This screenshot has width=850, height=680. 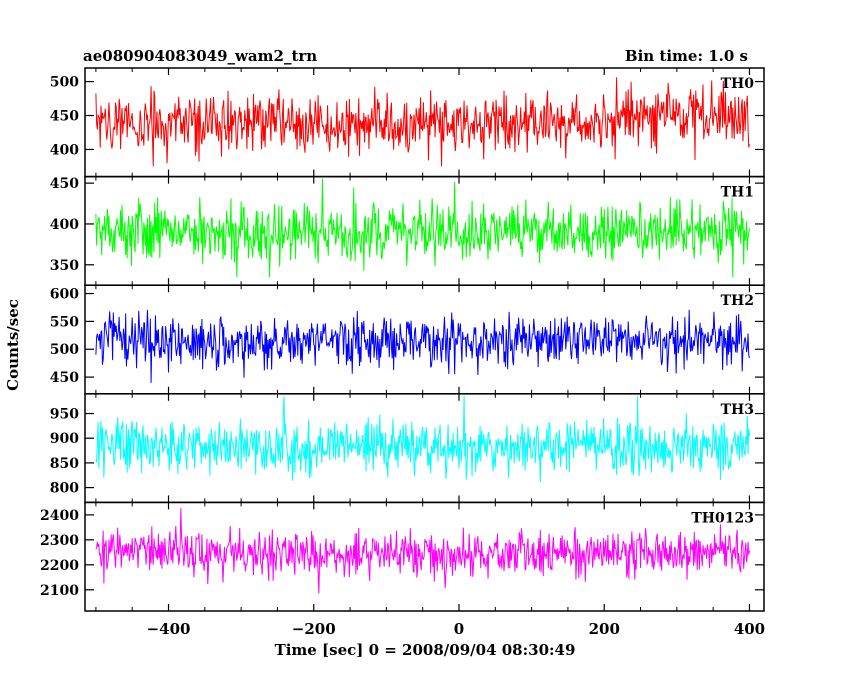 I want to click on bin-time-label: Bin time: 1.0 s, so click(x=686, y=56).